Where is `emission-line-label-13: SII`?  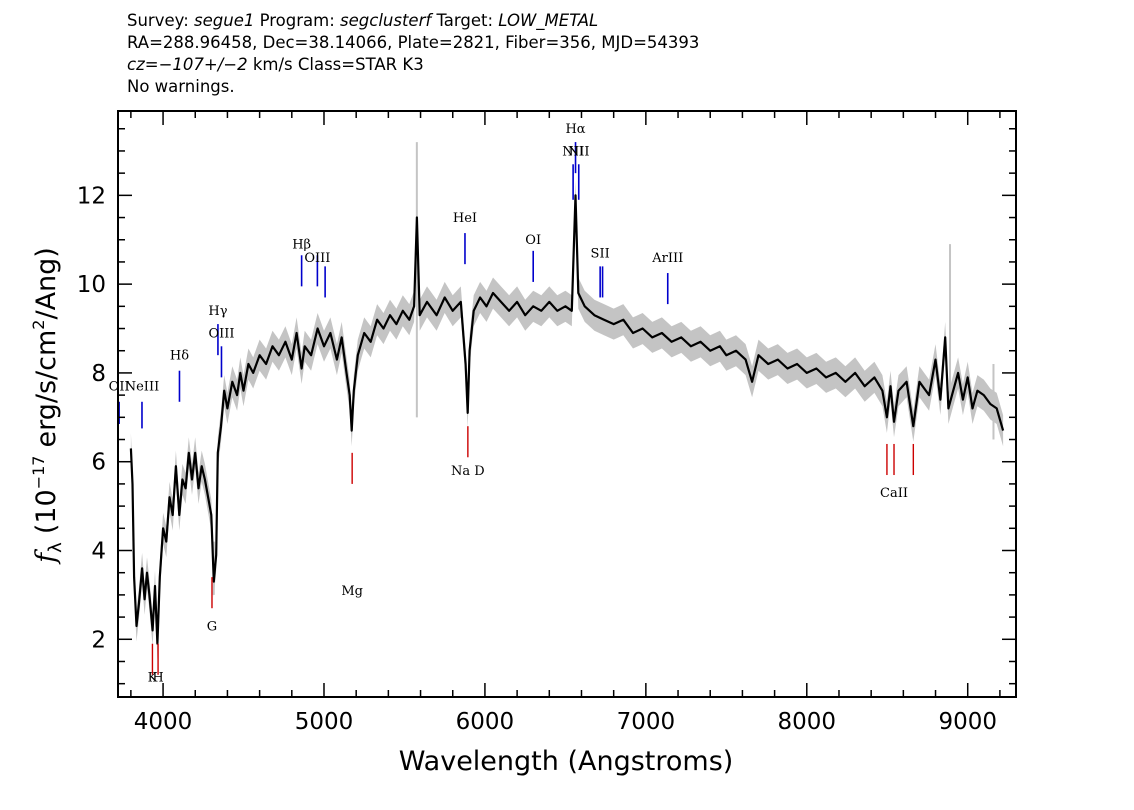
emission-line-label-13: SII is located at coordinates (600, 254).